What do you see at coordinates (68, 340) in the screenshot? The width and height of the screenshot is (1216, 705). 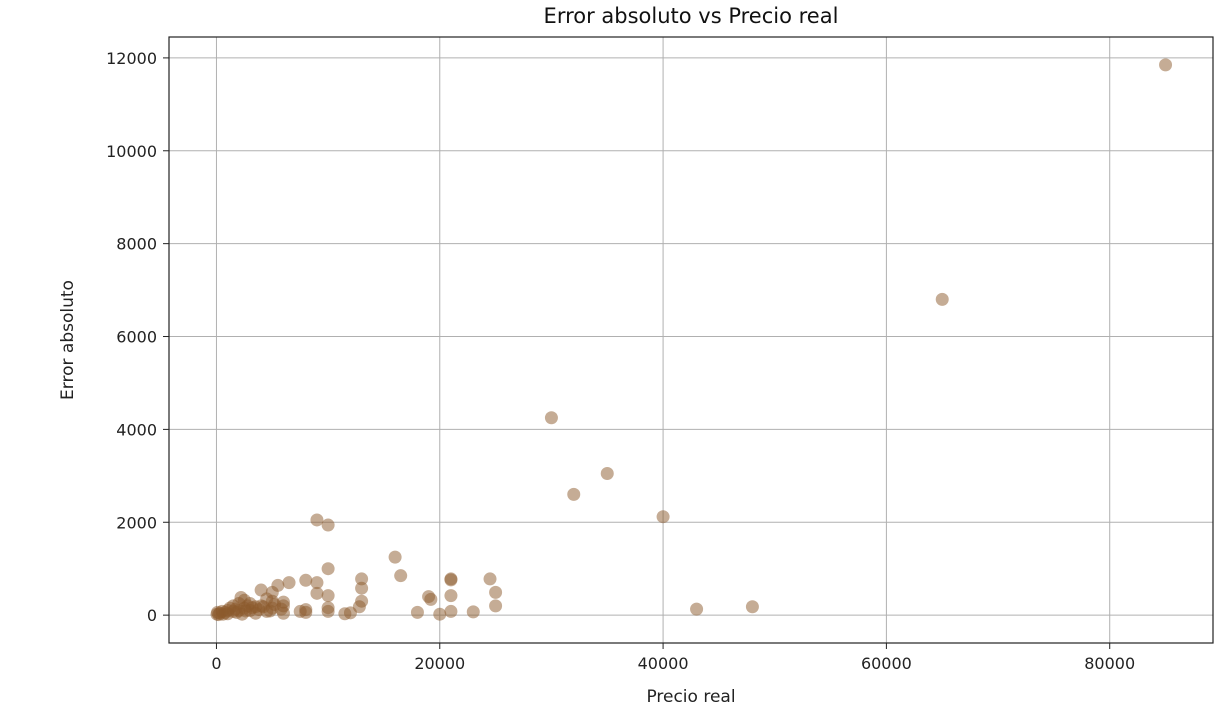 I see `y-axis-label: Error absoluto` at bounding box center [68, 340].